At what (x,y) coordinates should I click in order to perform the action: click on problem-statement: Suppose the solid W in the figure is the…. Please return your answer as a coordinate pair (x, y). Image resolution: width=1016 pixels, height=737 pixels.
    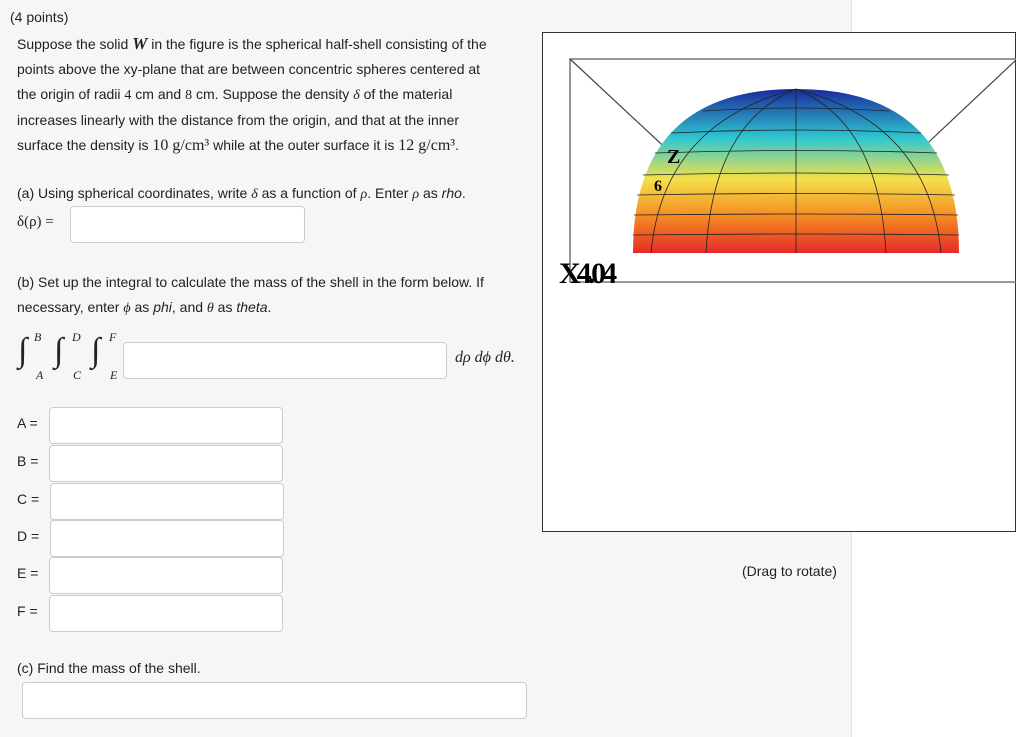
    Looking at the image, I should click on (252, 94).